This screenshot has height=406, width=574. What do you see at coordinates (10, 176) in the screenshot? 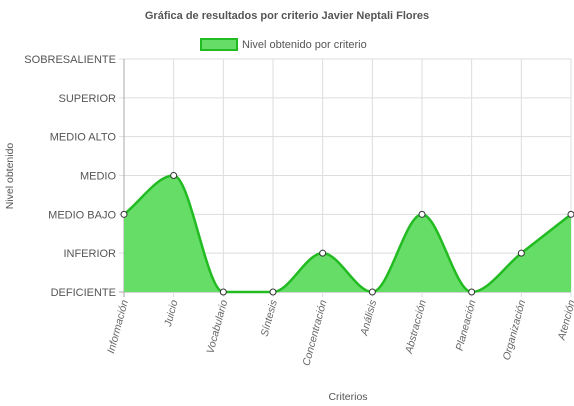
I see `y-axis-label: Nivel obtenido` at bounding box center [10, 176].